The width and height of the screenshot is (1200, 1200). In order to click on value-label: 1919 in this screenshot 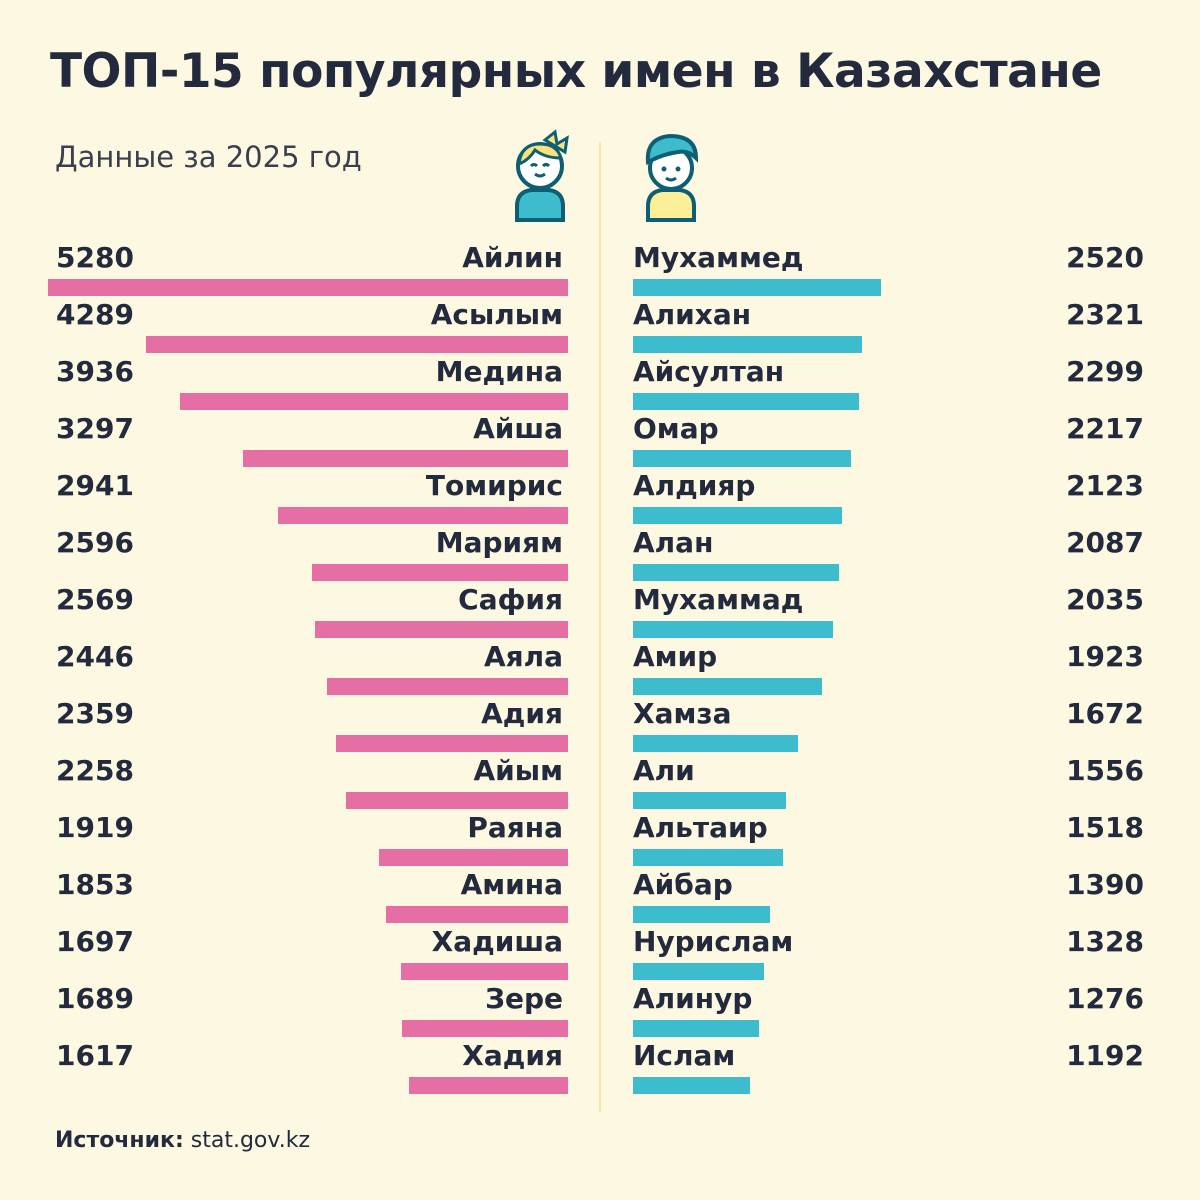, I will do `click(95, 827)`.